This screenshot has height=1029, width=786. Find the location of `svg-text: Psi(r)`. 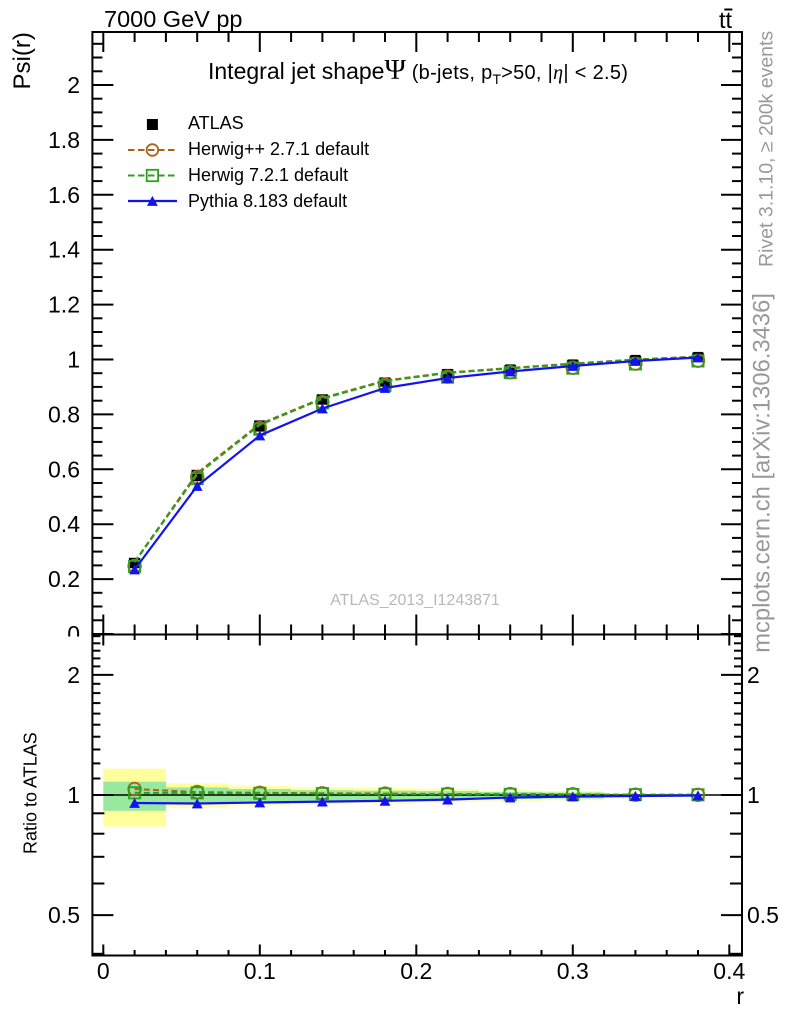

svg-text: Psi(r) is located at coordinates (22, 60).